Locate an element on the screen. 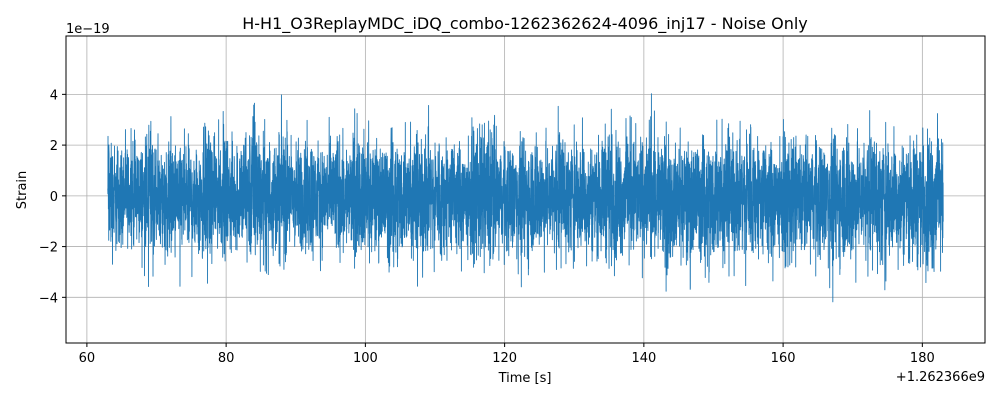 The image size is (1000, 400). x-offset-label: +1.262366e9 is located at coordinates (940, 377).